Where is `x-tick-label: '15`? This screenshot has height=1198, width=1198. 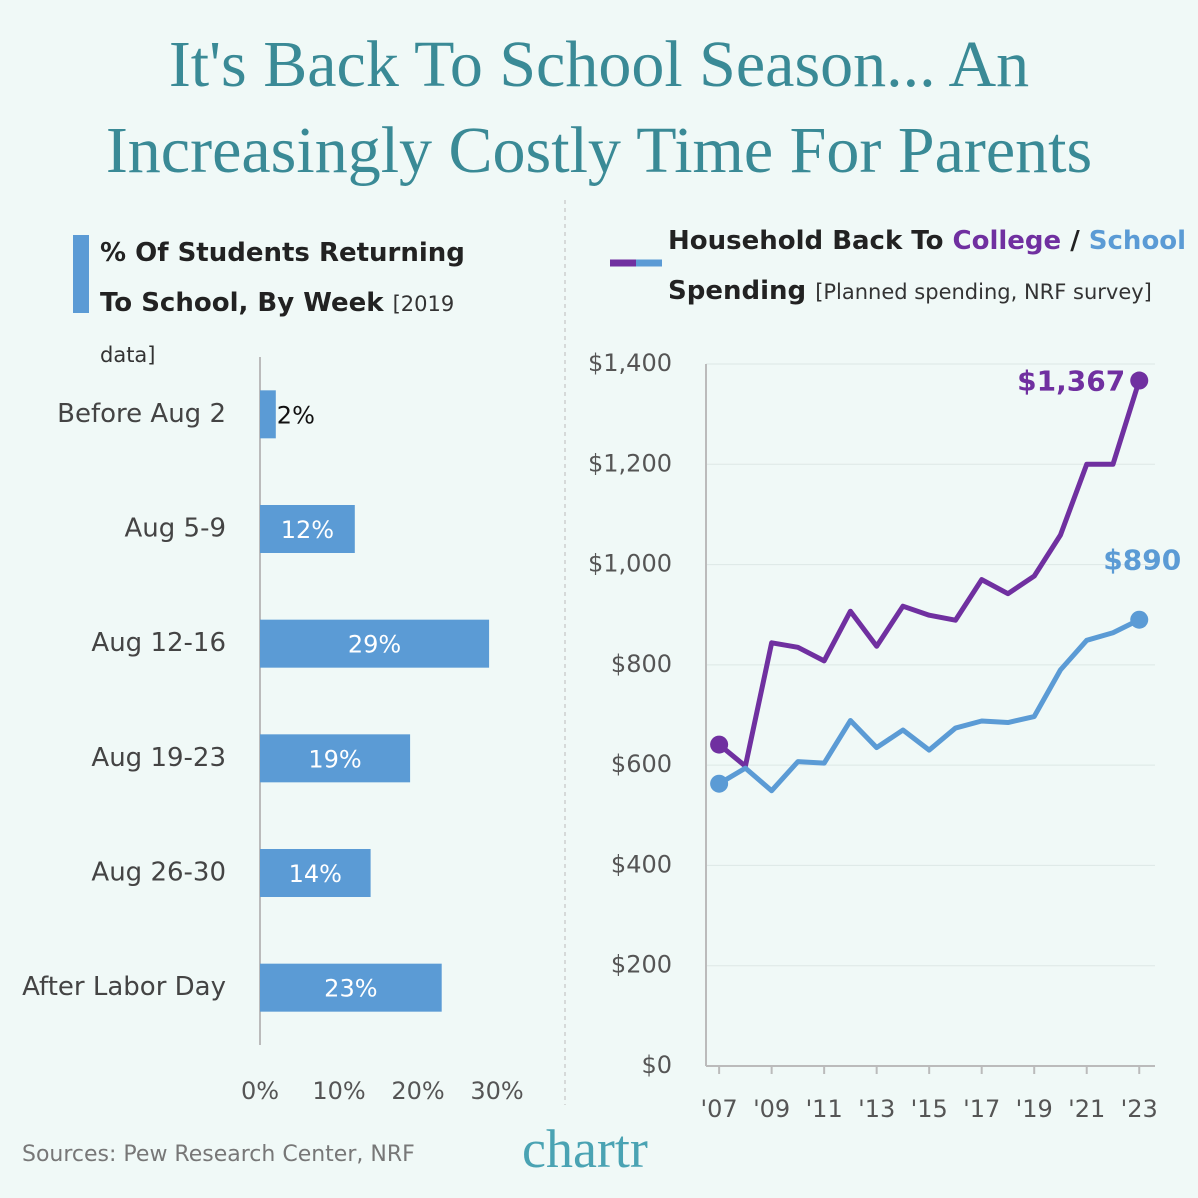 x-tick-label: '15 is located at coordinates (929, 1109).